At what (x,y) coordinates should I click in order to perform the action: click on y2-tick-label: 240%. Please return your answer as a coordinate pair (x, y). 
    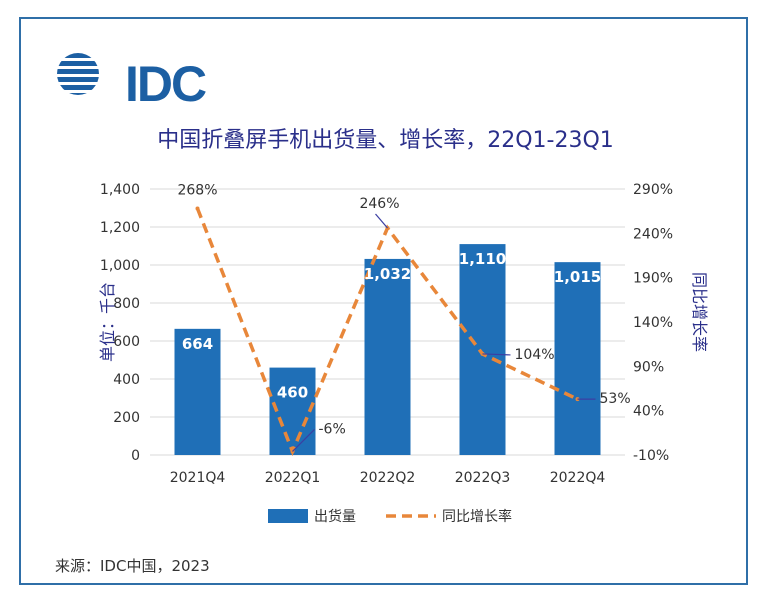
    Looking at the image, I should click on (653, 234).